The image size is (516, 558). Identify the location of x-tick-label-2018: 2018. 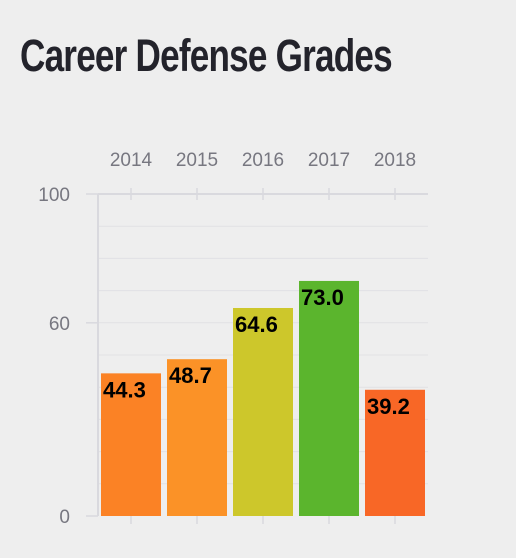
(395, 160).